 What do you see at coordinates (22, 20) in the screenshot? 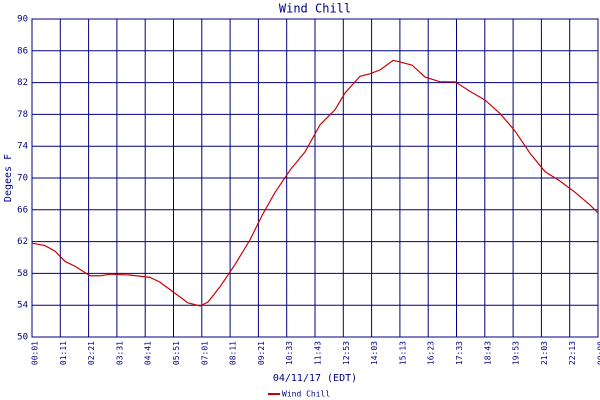
I see `y-tick-label: 90` at bounding box center [22, 20].